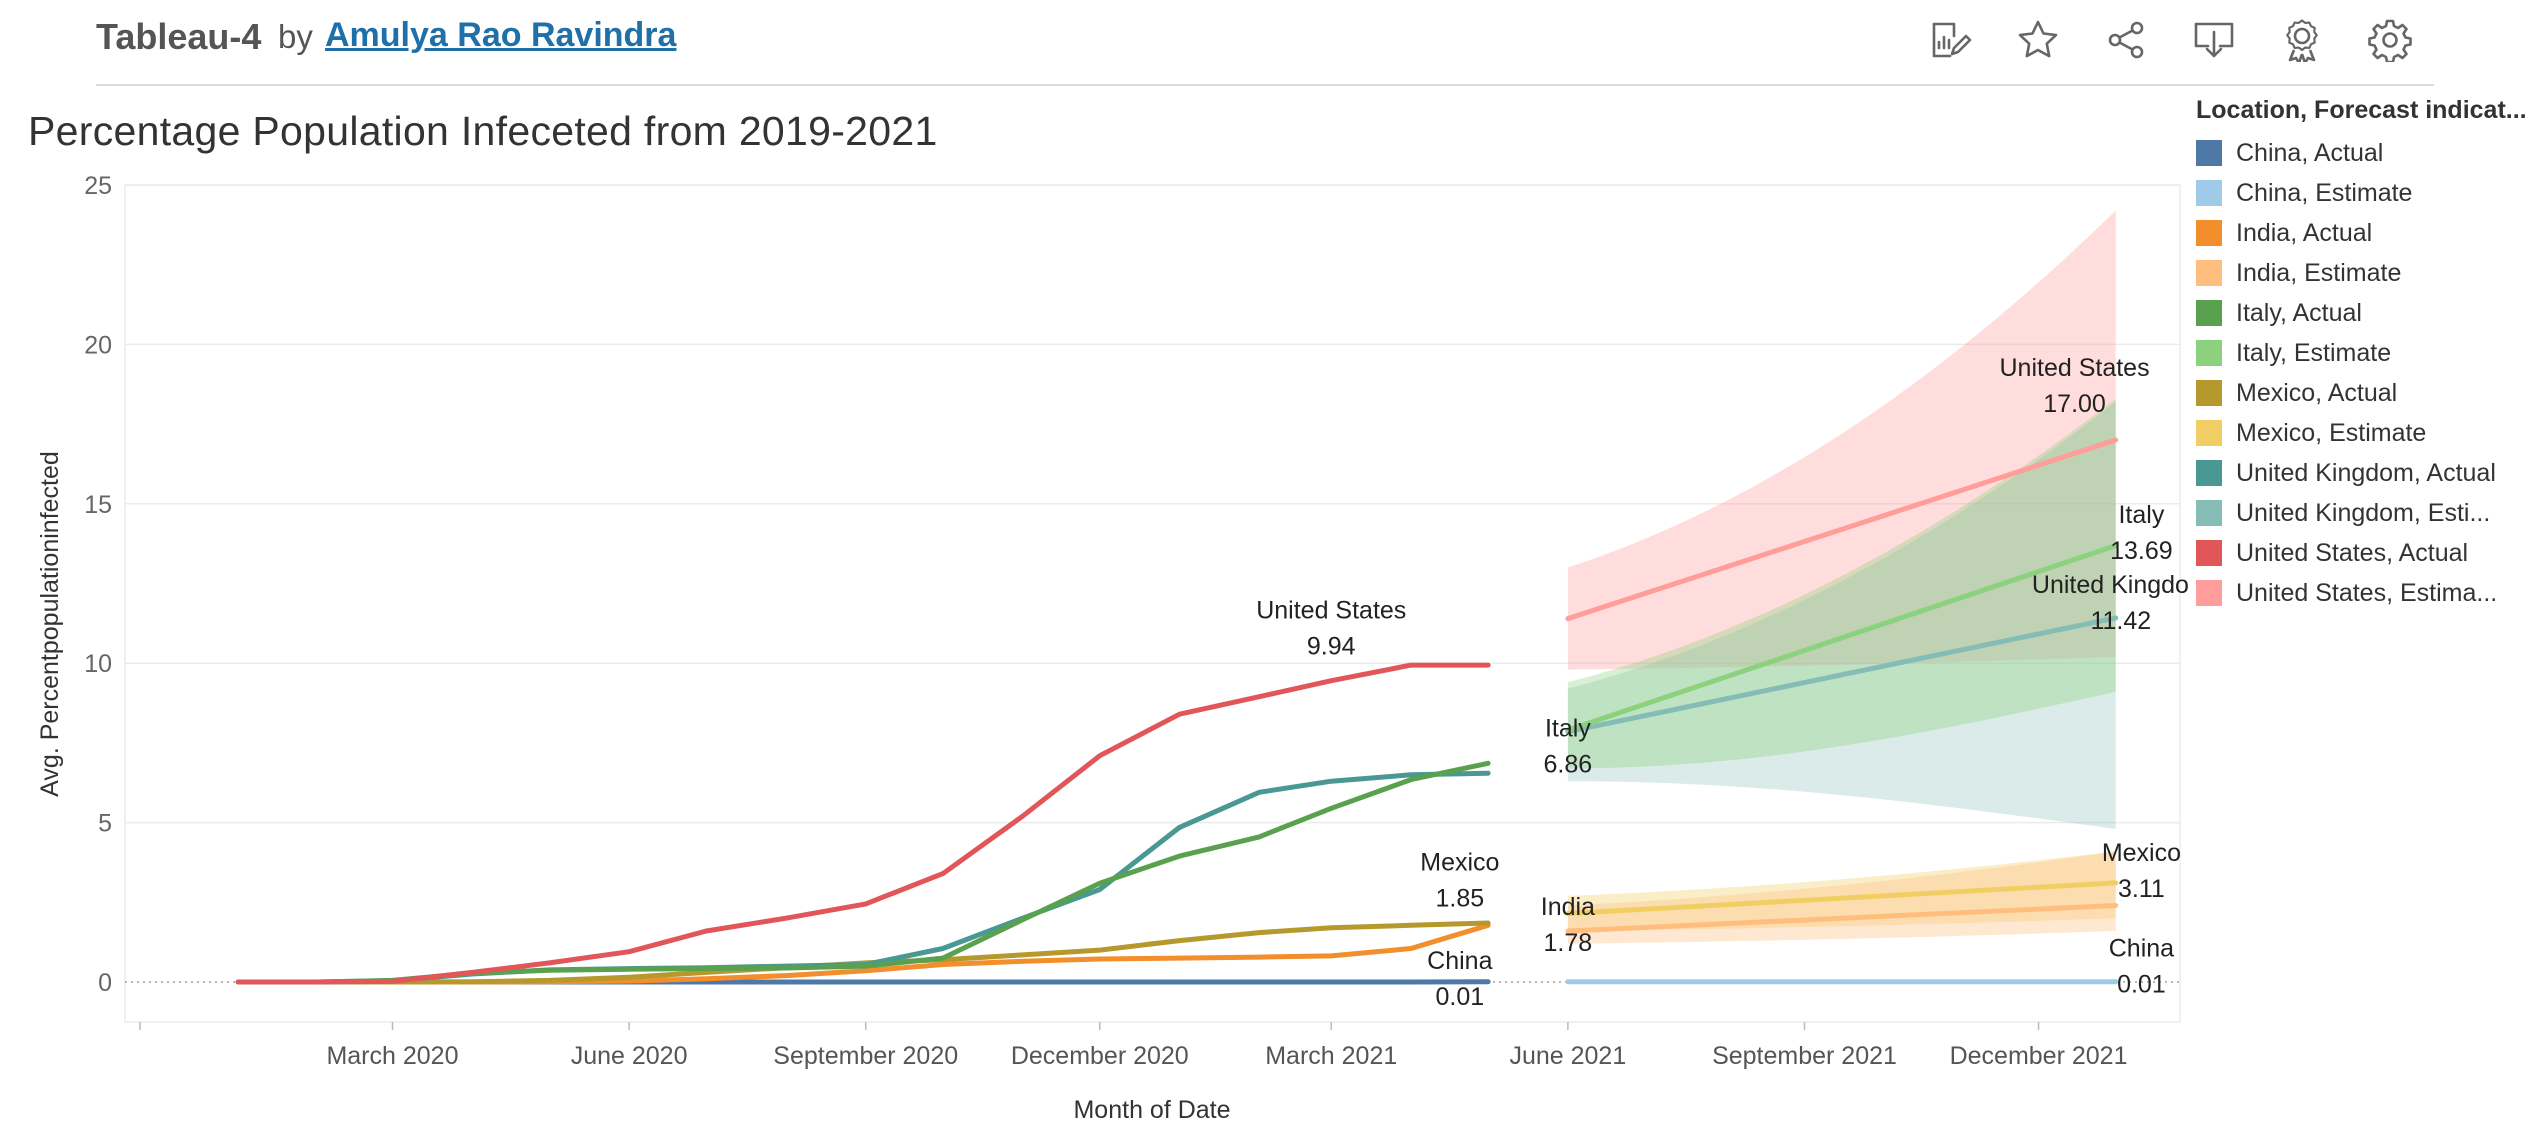 The image size is (2532, 1132). What do you see at coordinates (1331, 611) in the screenshot?
I see `actual-location-label: United States` at bounding box center [1331, 611].